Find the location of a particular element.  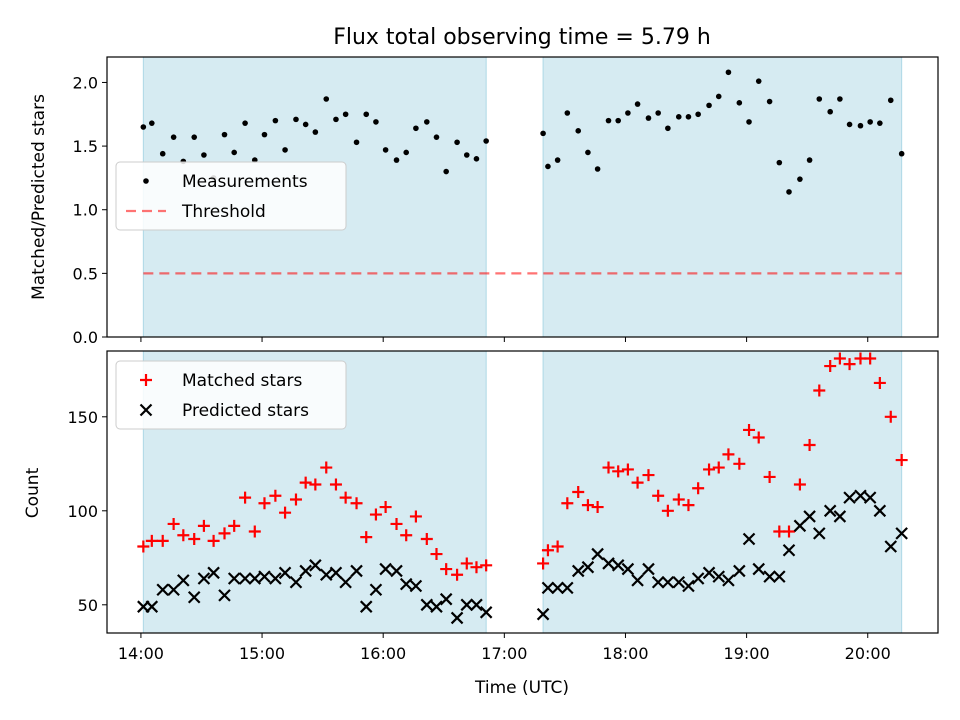

x-tick-label: 16:00 is located at coordinates (383, 653).